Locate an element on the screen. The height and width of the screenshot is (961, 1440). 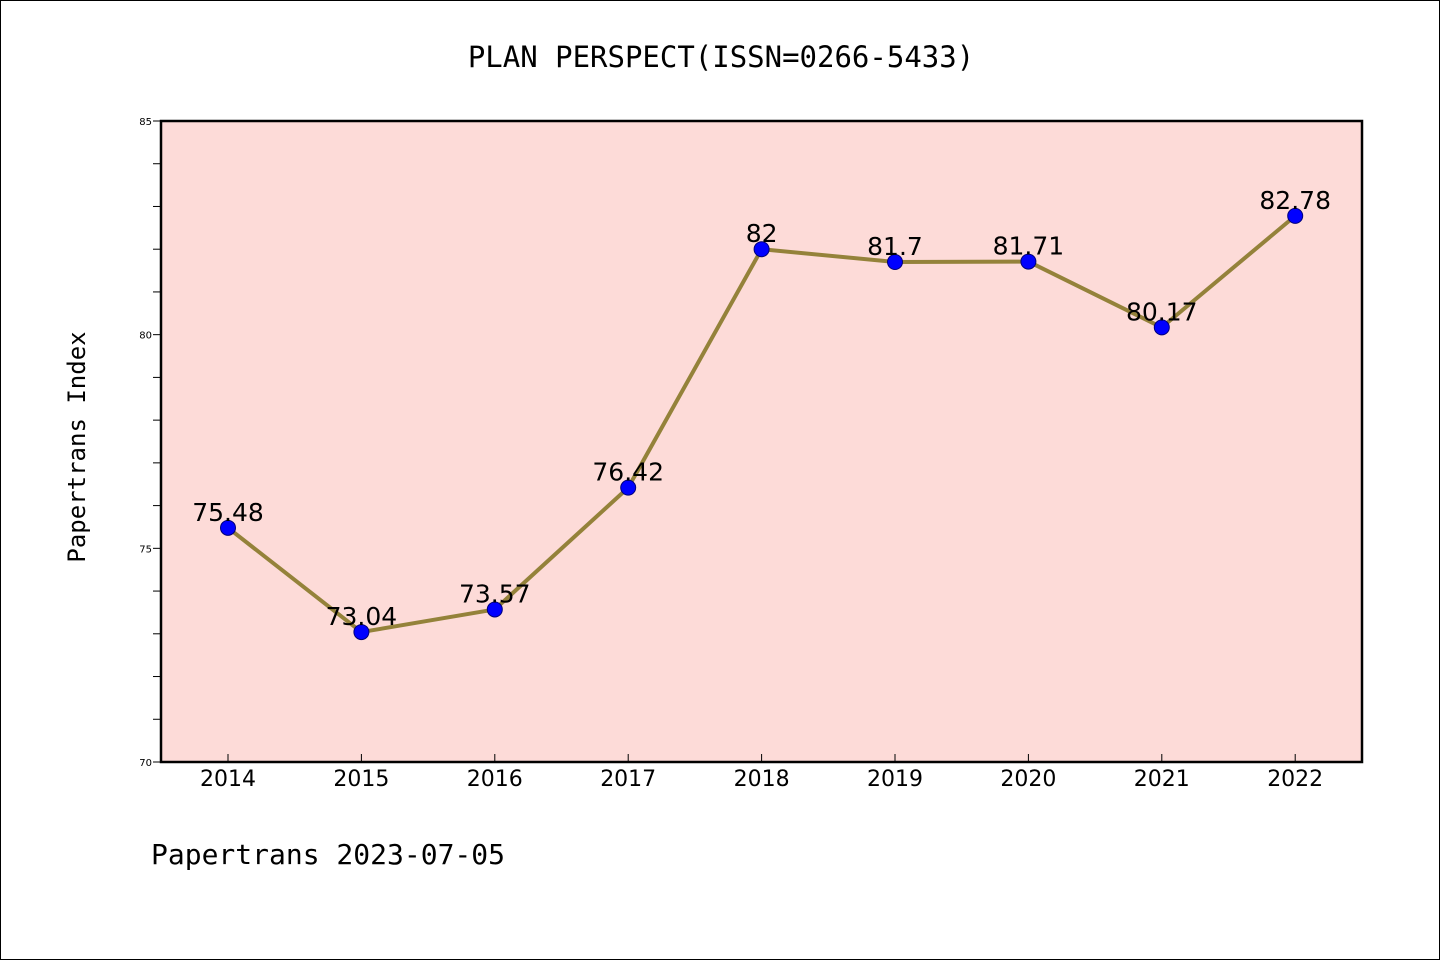
data-value-label: 75.48 is located at coordinates (228, 512).